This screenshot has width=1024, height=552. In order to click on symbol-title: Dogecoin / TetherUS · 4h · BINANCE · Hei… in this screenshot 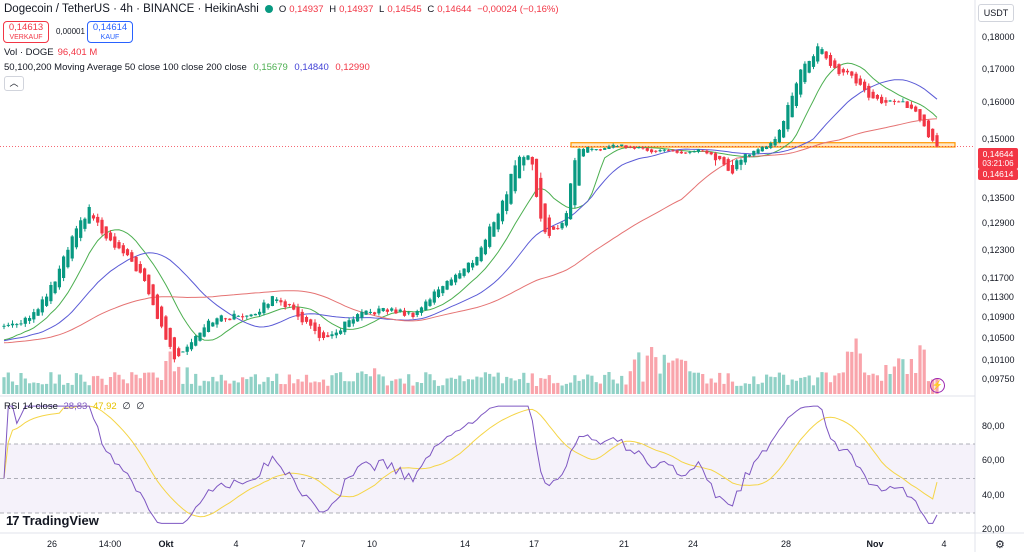, I will do `click(131, 9)`.